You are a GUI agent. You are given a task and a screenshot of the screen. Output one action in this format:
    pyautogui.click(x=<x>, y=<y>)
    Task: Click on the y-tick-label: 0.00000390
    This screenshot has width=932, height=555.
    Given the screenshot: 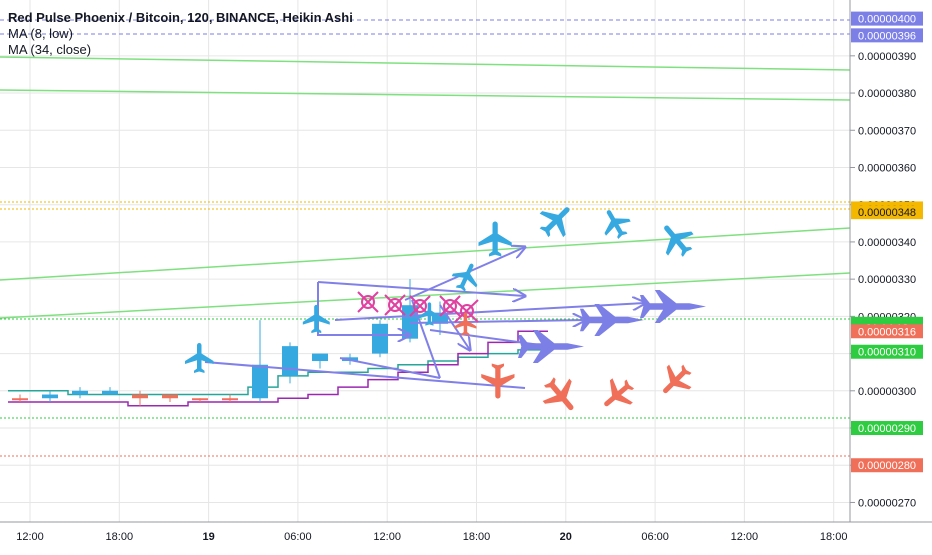 What is the action you would take?
    pyautogui.click(x=887, y=57)
    